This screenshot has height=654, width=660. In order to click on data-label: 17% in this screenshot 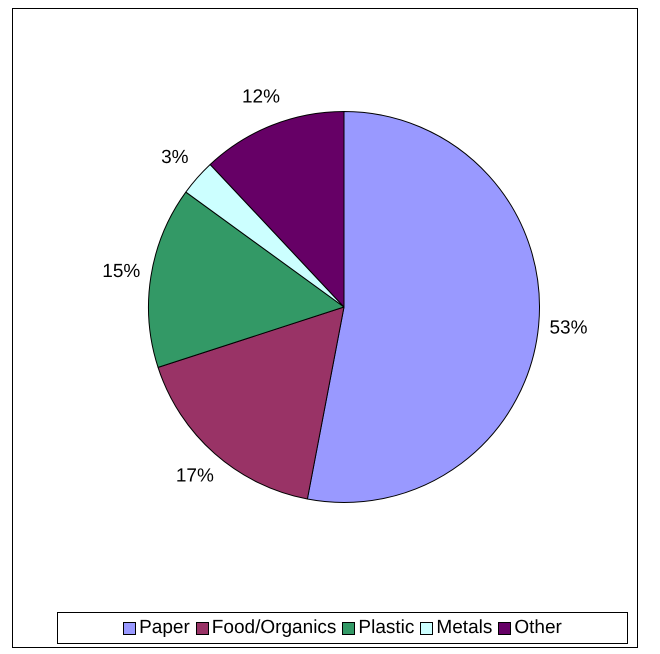, I will do `click(195, 475)`.